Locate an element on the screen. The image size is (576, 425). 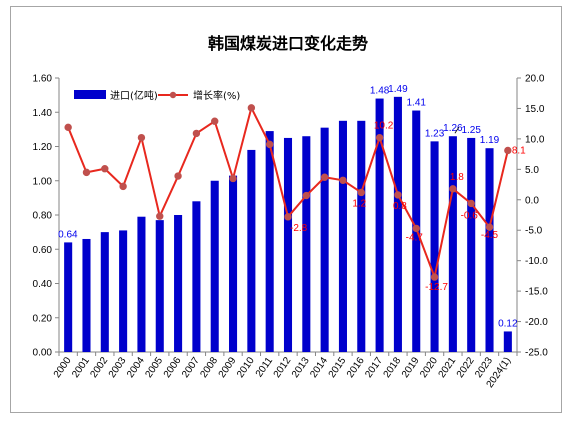
x-tick-label: 2018 is located at coordinates (393, 367).